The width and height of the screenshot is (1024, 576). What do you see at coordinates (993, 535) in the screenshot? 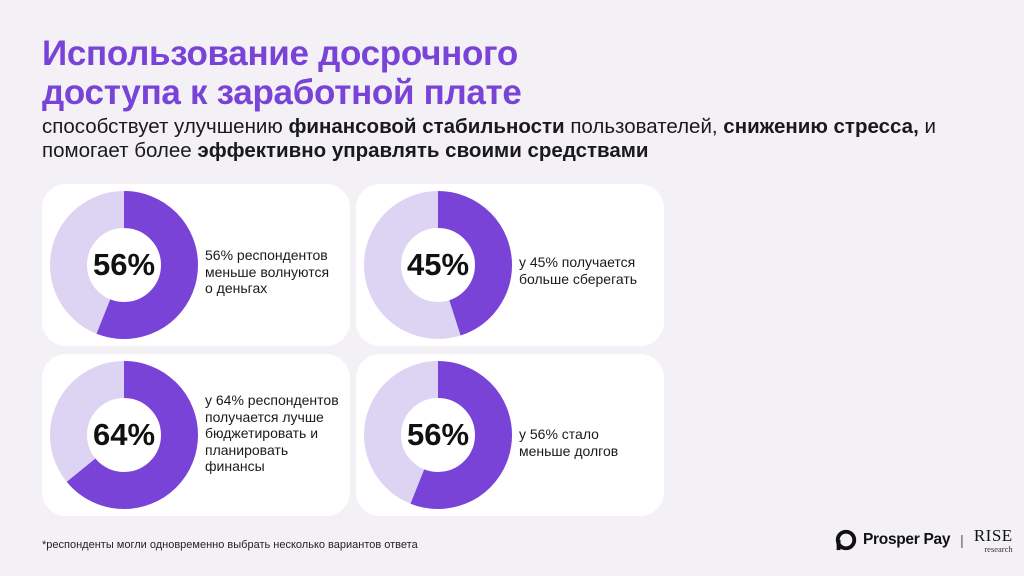
I see `rise-logo-text: RISE` at bounding box center [993, 535].